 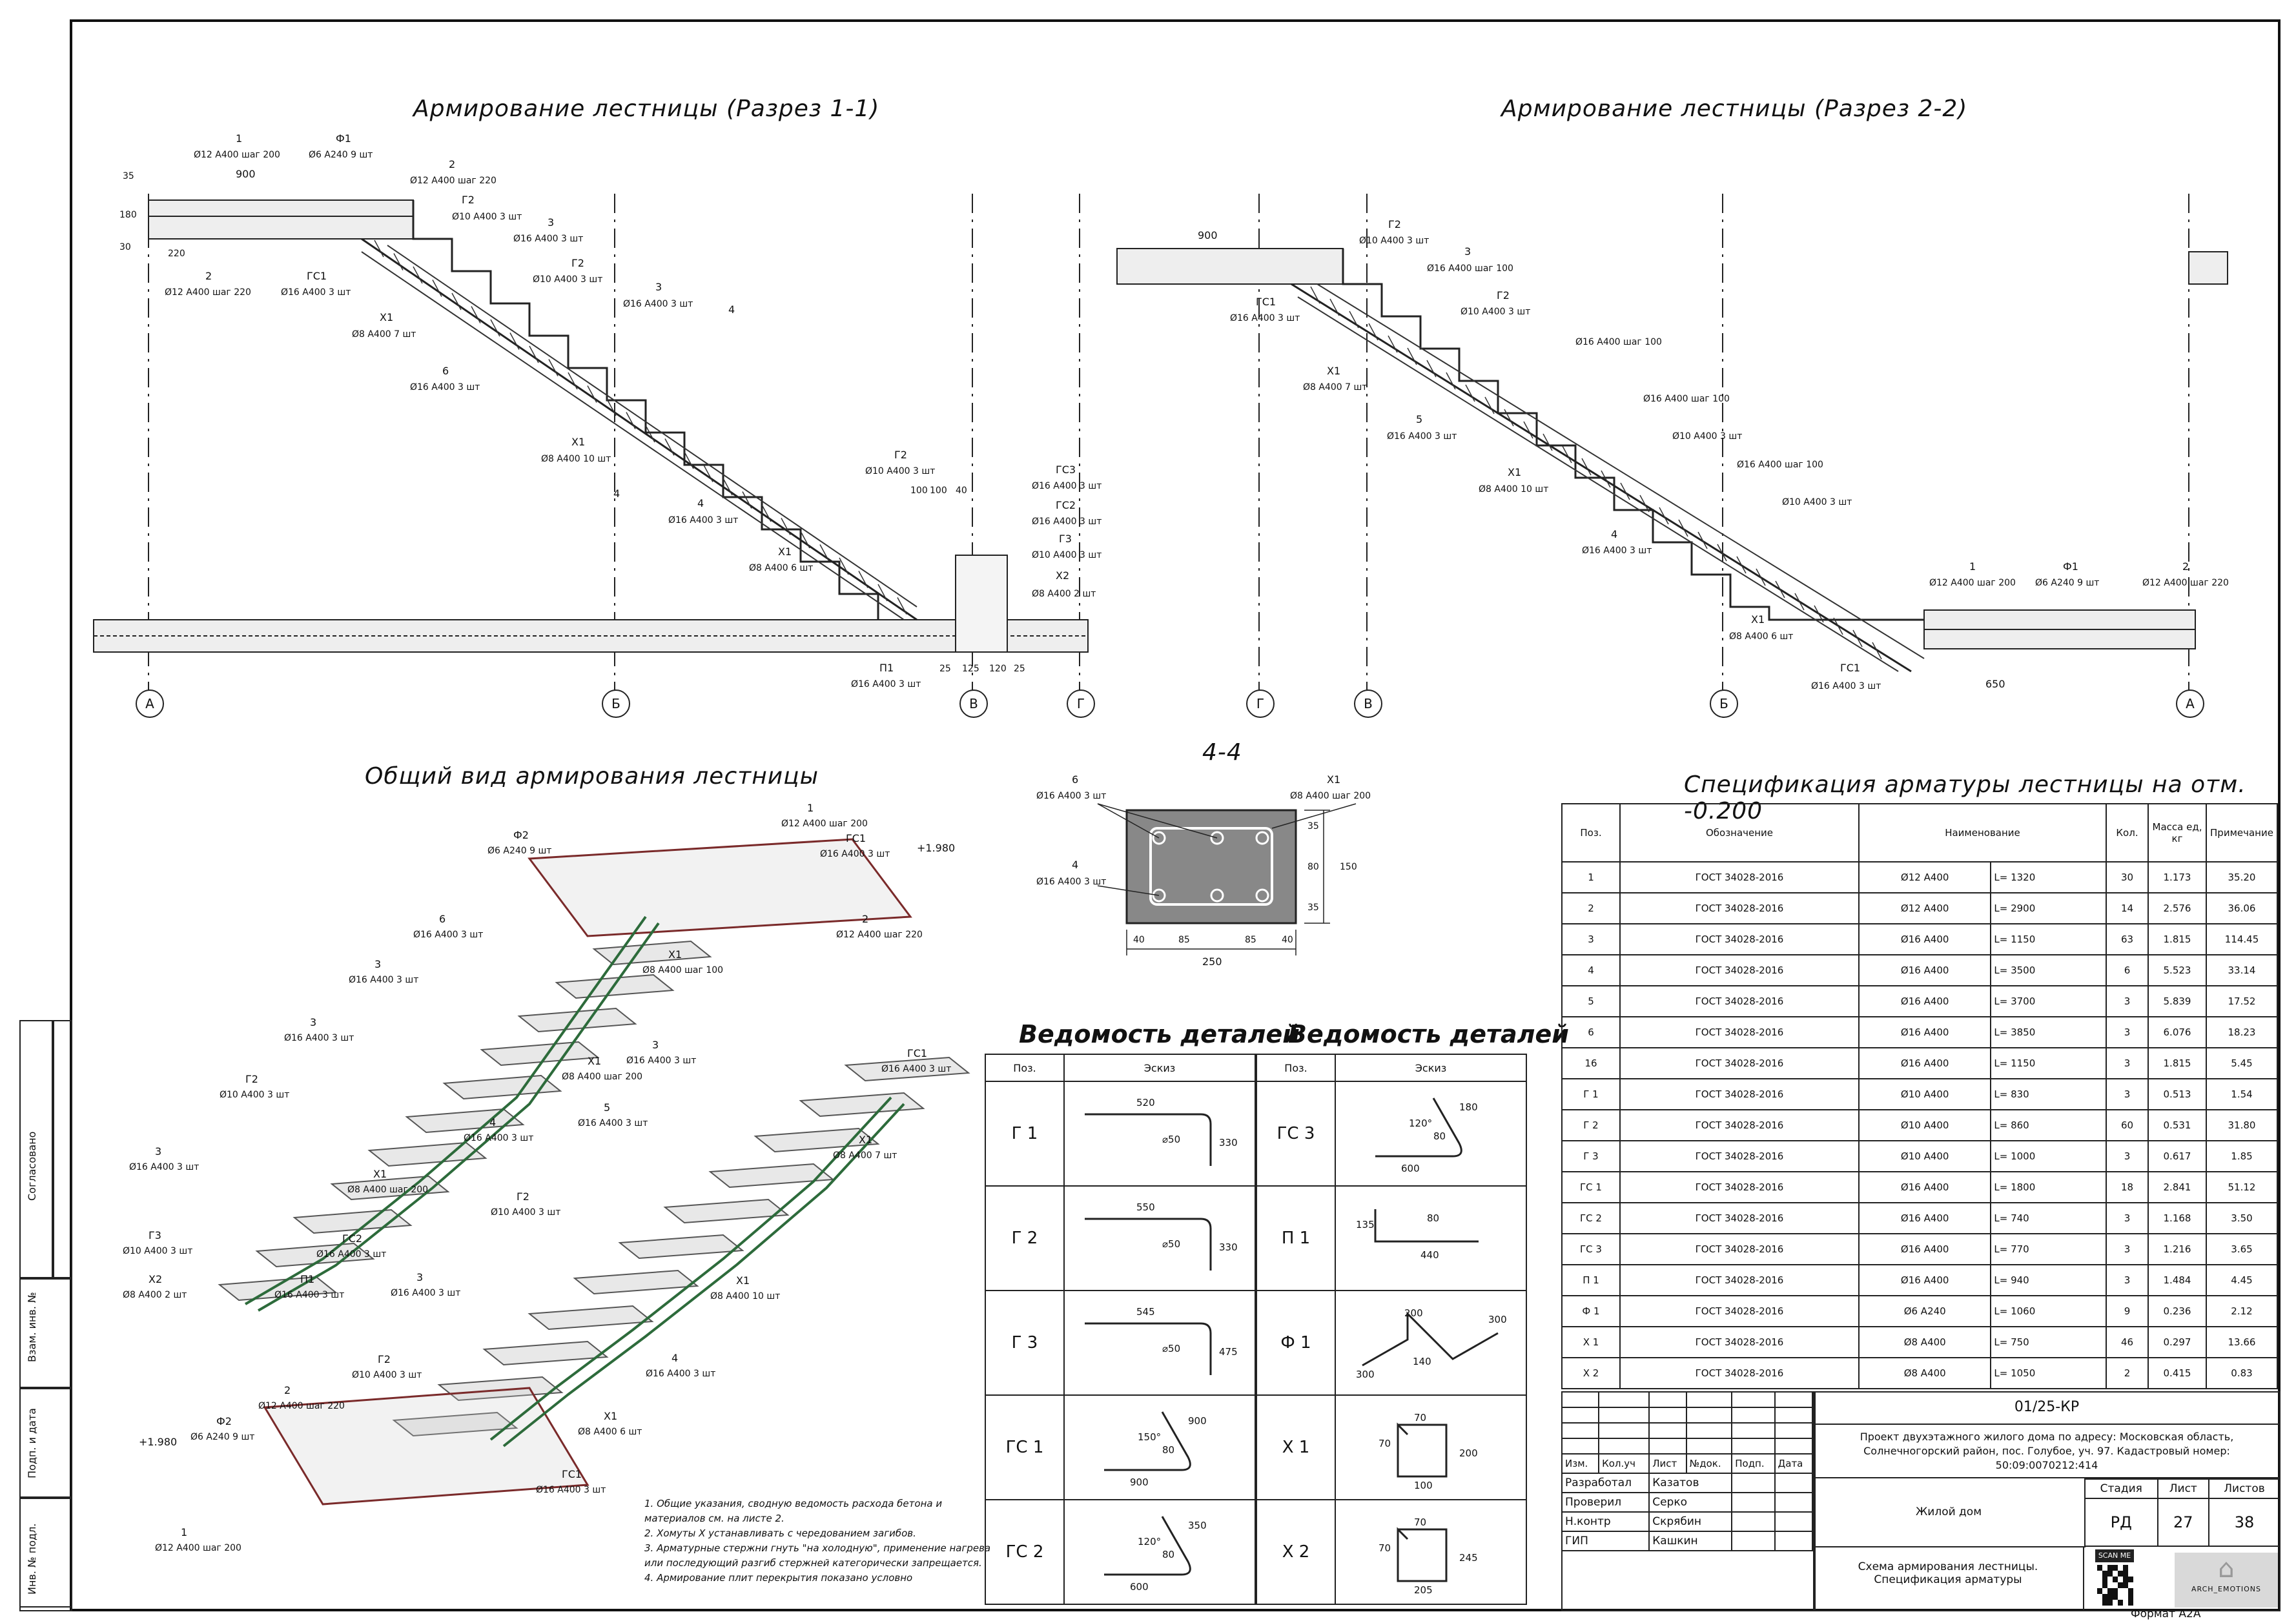 What do you see at coordinates (2182, 1512) in the screenshot?
I see `tb-stage-table: Стадия Лист Листов РД 27 38` at bounding box center [2182, 1512].